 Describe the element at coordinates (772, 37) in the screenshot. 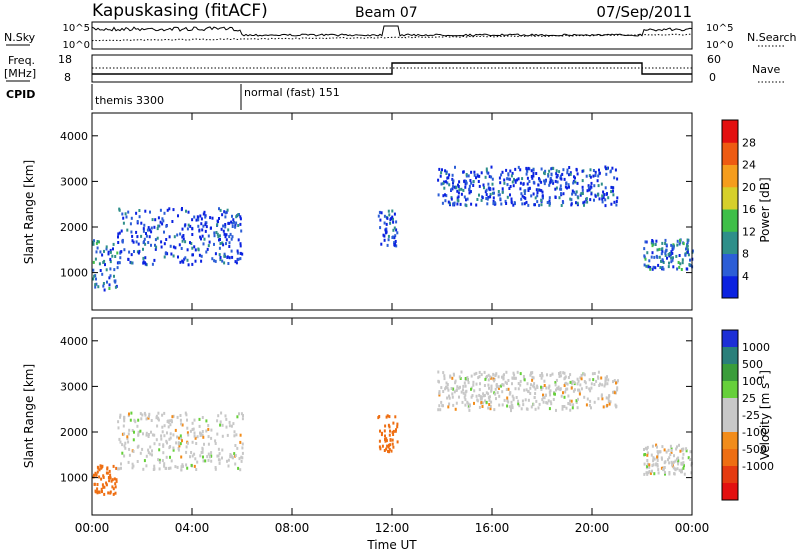

I see `nsearch-label: N.Search` at that location.